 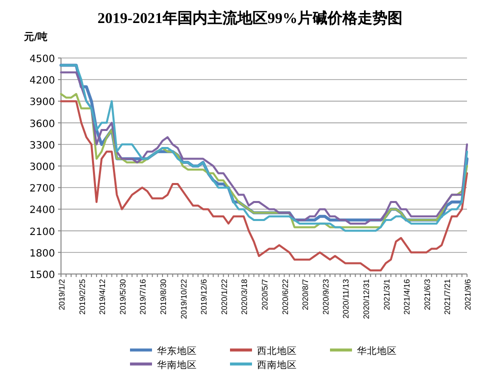 What do you see at coordinates (42, 167) in the screenshot?
I see `y-tick-label: 3000` at bounding box center [42, 167].